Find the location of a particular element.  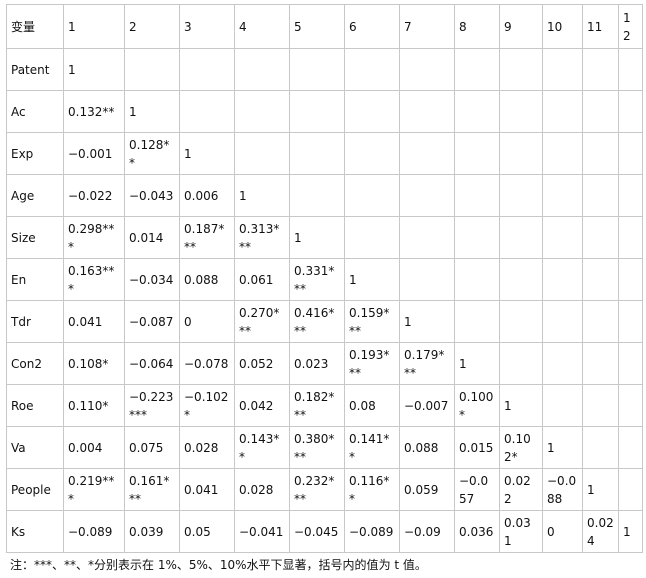

header-cell: 10 is located at coordinates (562, 26).